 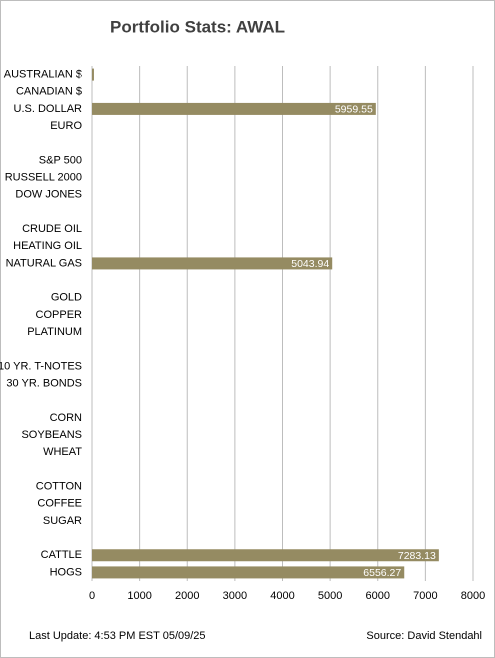 I want to click on chart-title: Portfolio Stats: AWAL, so click(x=197, y=26).